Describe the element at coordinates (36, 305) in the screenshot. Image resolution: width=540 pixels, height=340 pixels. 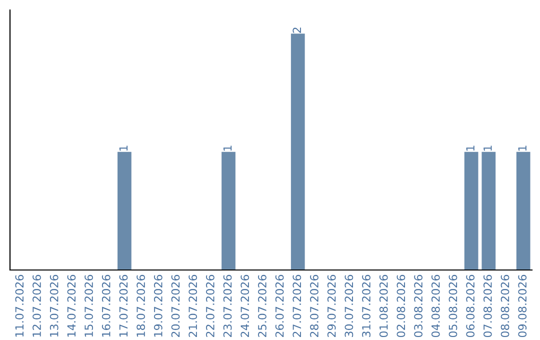
I see `x-tick-label: 12.07.2026` at that location.